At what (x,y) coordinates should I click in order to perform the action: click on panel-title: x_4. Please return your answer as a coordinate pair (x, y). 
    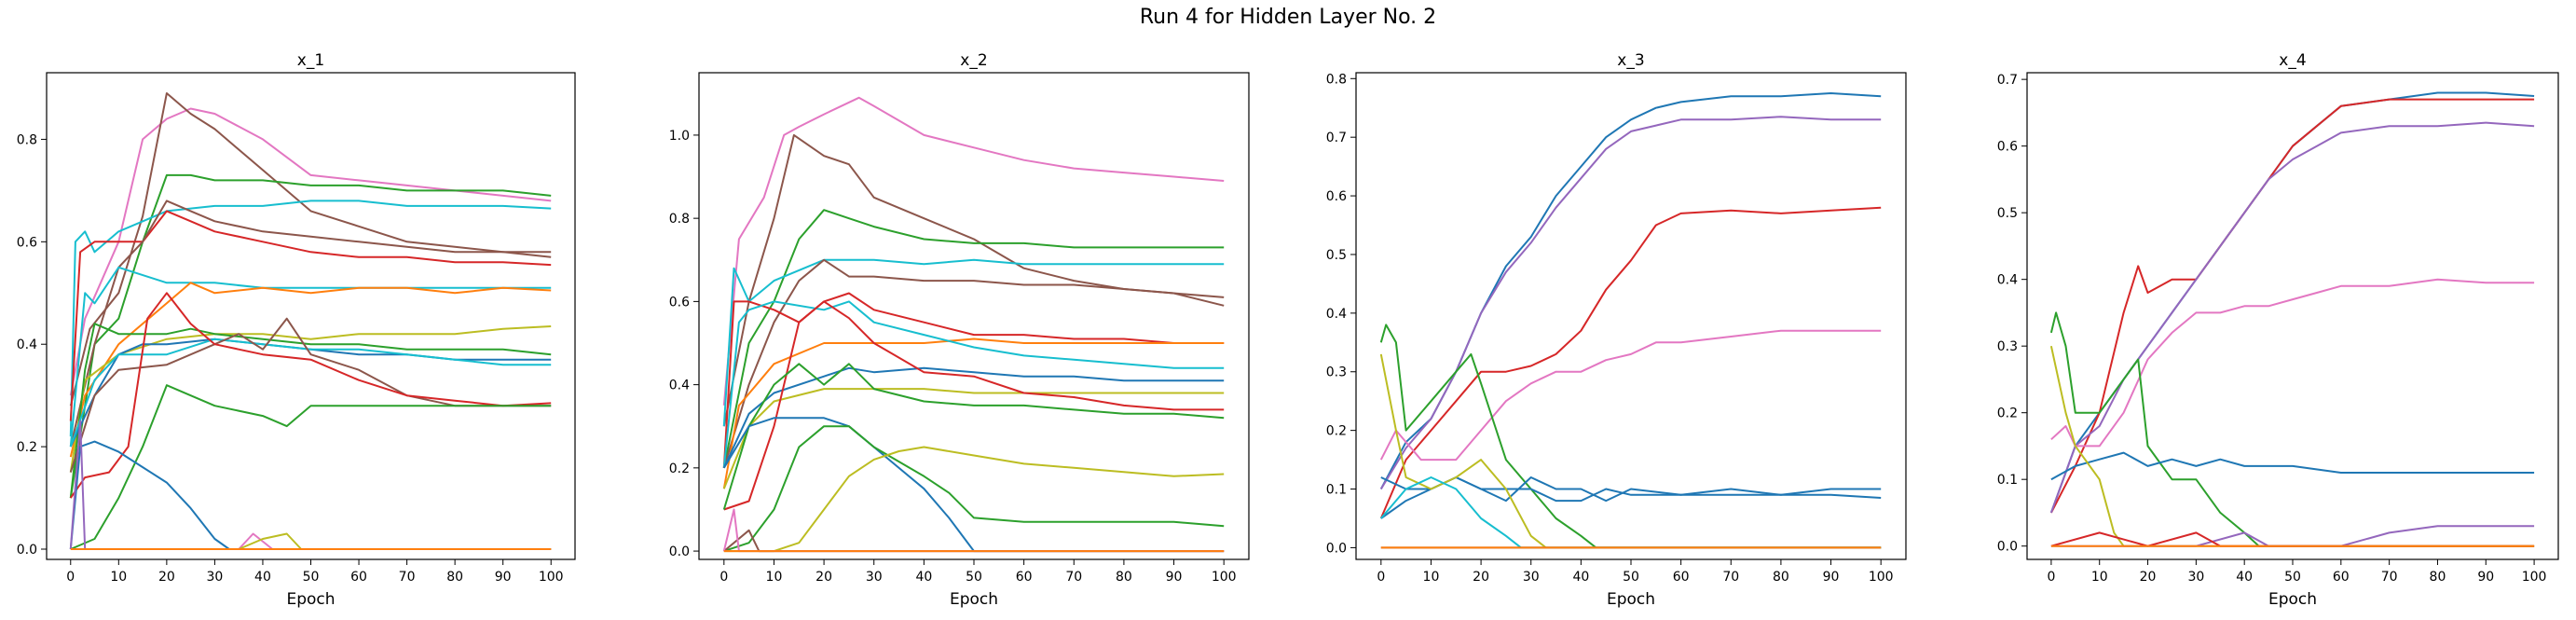
    Looking at the image, I should click on (2292, 60).